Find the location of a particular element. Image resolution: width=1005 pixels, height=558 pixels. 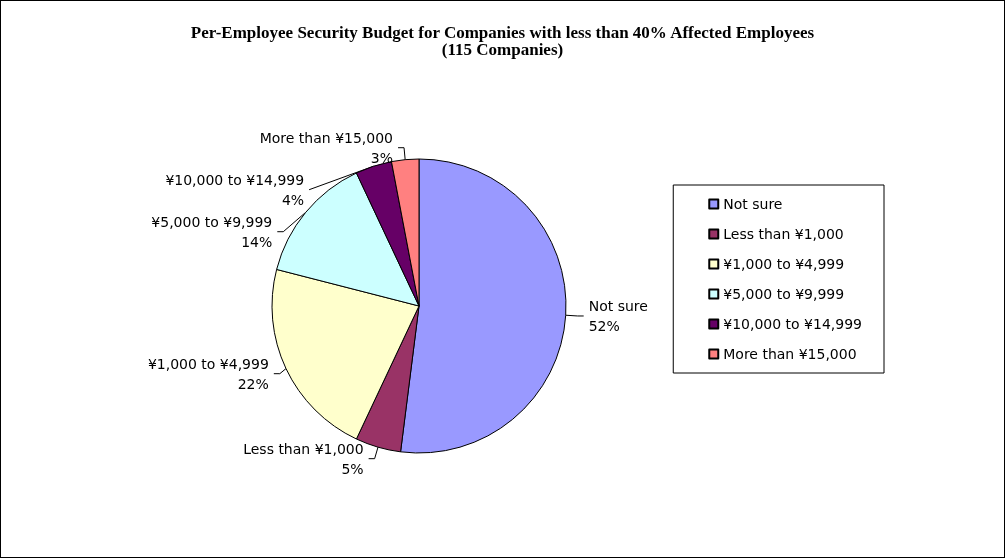

legend-label: ¥10,000 to ¥14,999 is located at coordinates (793, 324).